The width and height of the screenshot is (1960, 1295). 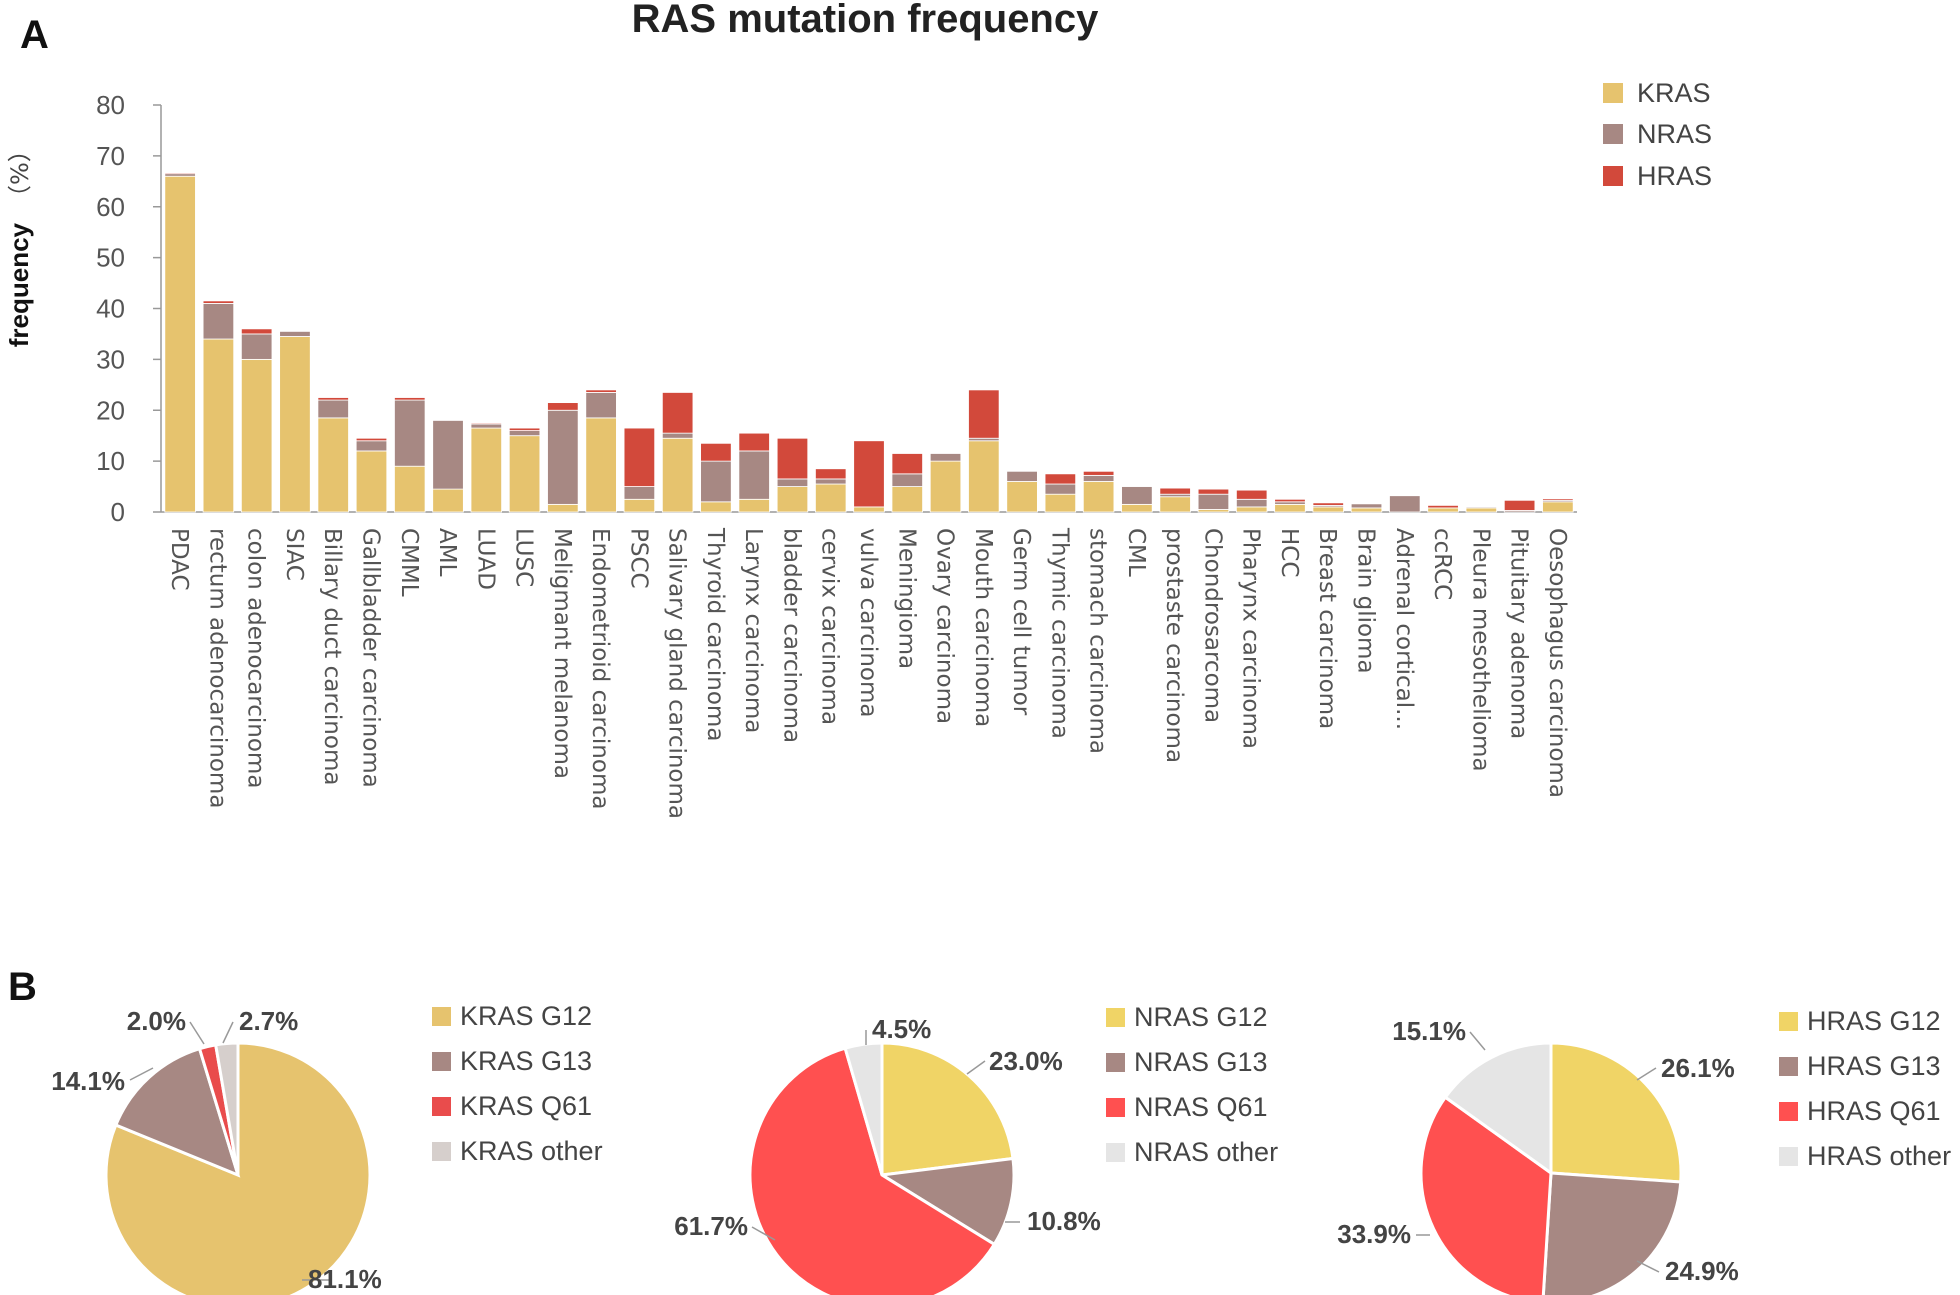 I want to click on x-tick-label: Larynx carcinoma, so click(x=753, y=630).